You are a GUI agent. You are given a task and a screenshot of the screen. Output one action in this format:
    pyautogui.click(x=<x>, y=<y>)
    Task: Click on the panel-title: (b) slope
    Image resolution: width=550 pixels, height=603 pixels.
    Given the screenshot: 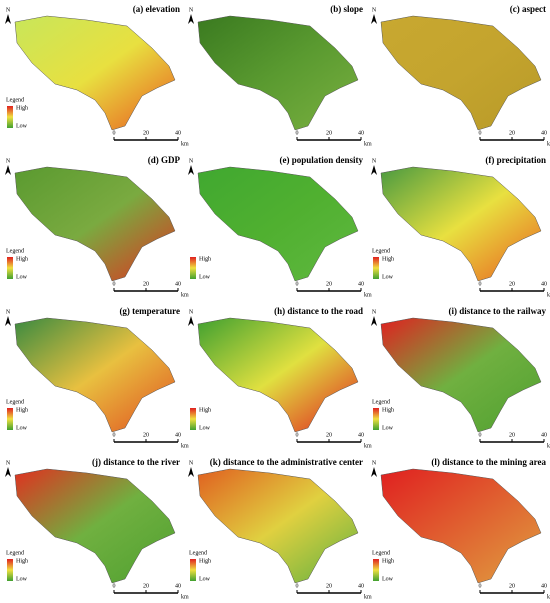 What is the action you would take?
    pyautogui.click(x=346, y=9)
    